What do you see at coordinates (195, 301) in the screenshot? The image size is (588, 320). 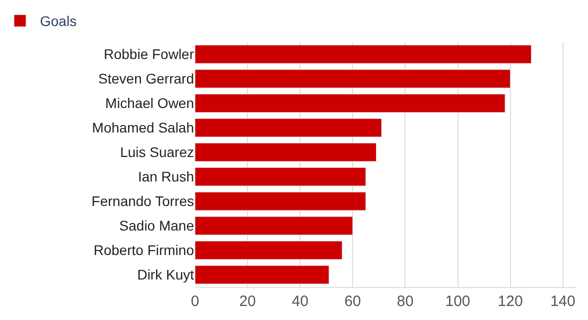 I see `x-tick-label: 0` at bounding box center [195, 301].